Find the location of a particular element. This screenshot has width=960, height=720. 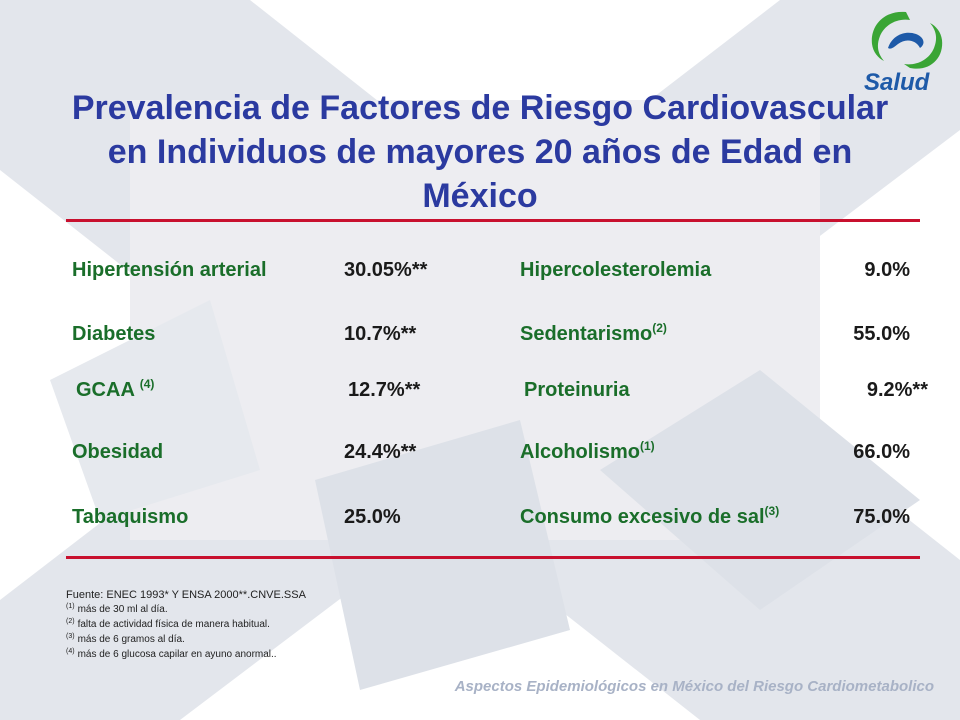

factor-label: Hipercolesterolemia is located at coordinates (616, 270).